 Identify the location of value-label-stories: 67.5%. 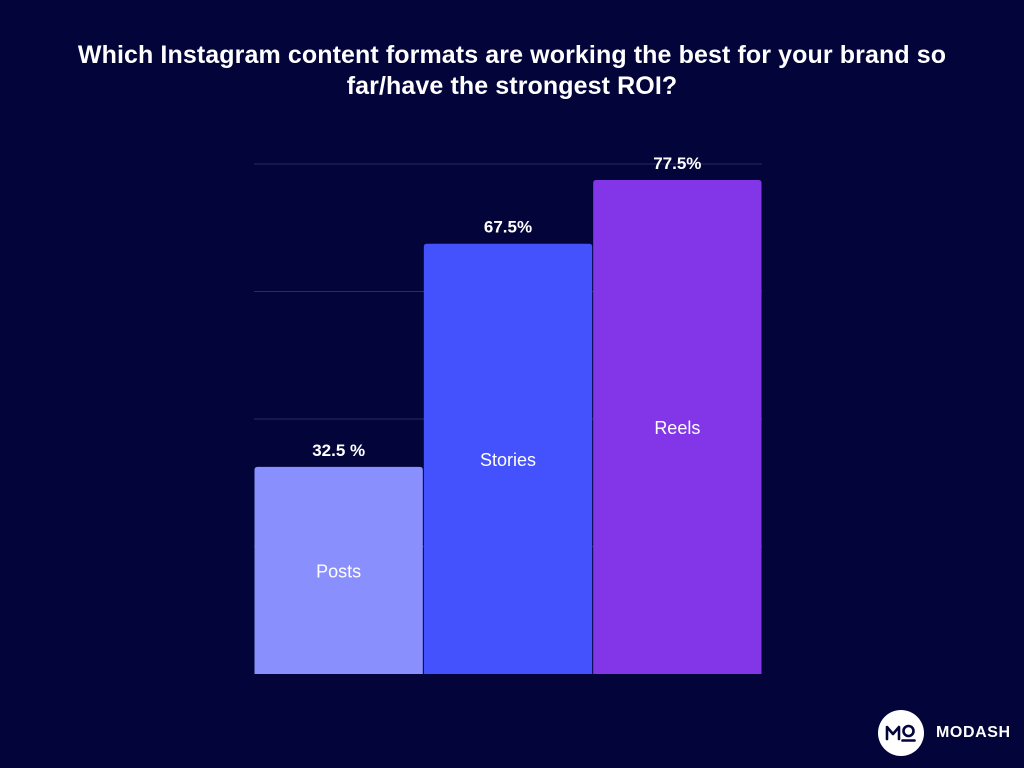
(508, 227).